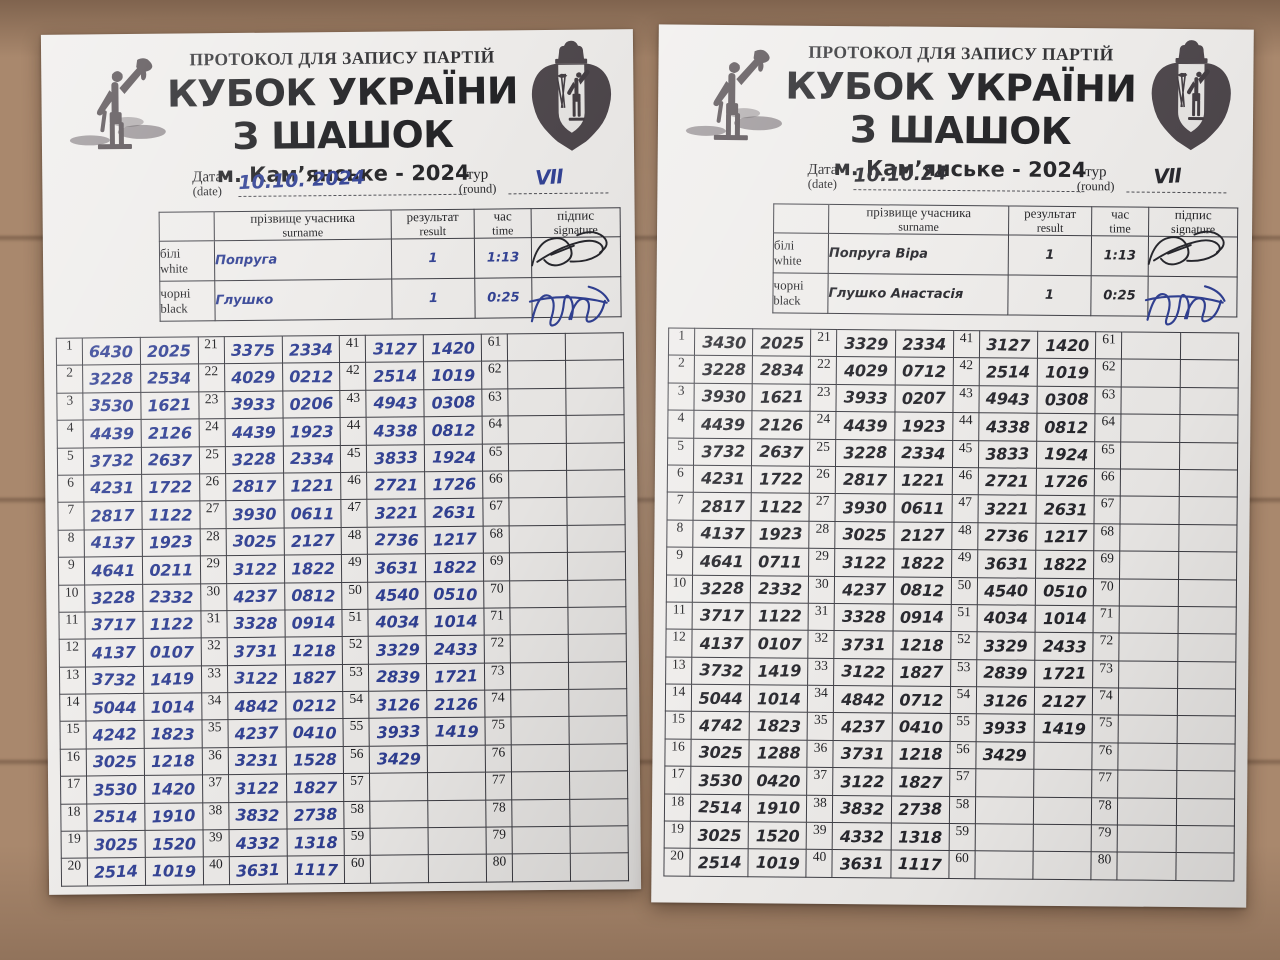 Image resolution: width=1280 pixels, height=960 pixels. I want to click on move-white: 4742, so click(720, 725).